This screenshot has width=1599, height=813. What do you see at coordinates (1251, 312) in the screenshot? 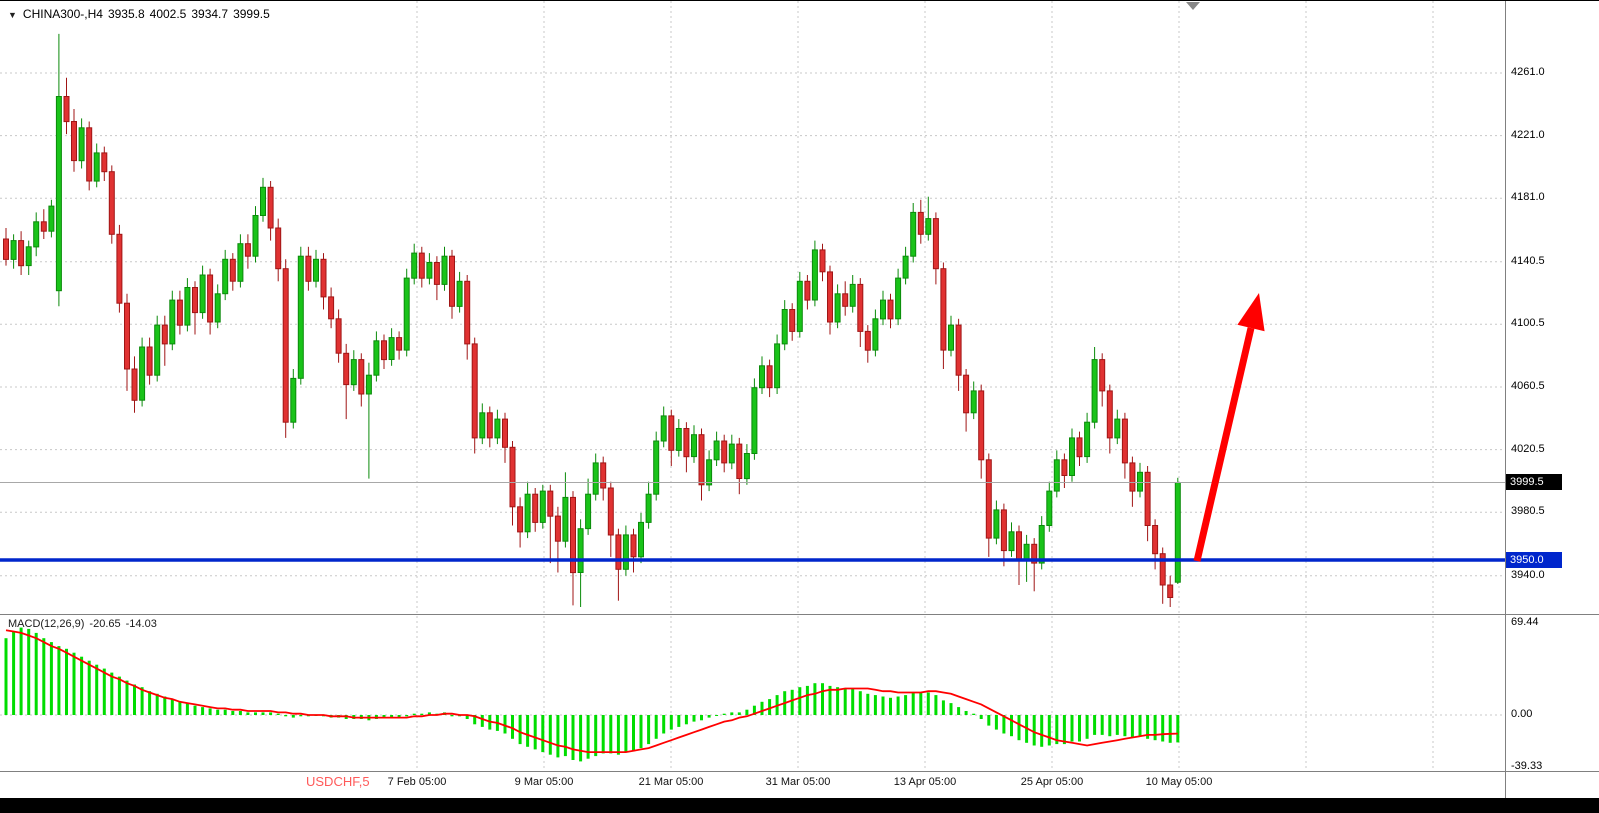
I see `trend-arrow-head` at bounding box center [1251, 312].